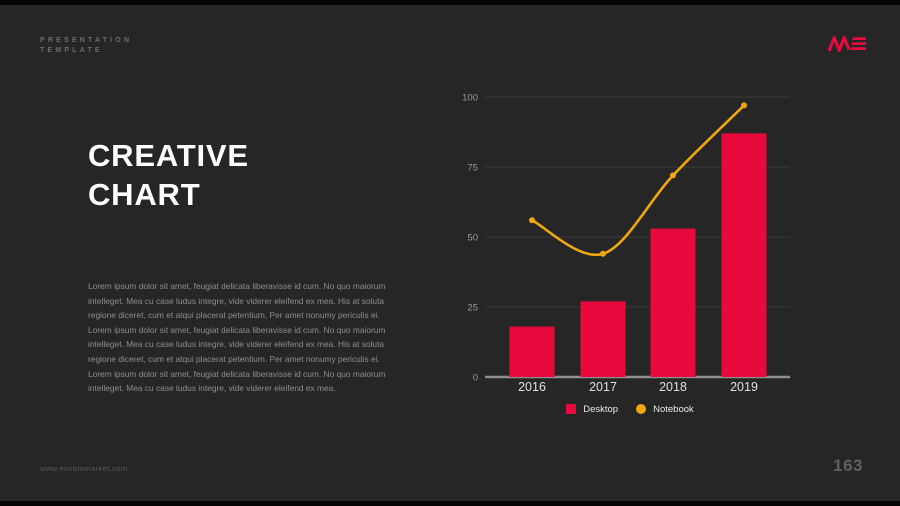 This screenshot has height=506, width=900. I want to click on logo-m-stroke, so click(839, 44).